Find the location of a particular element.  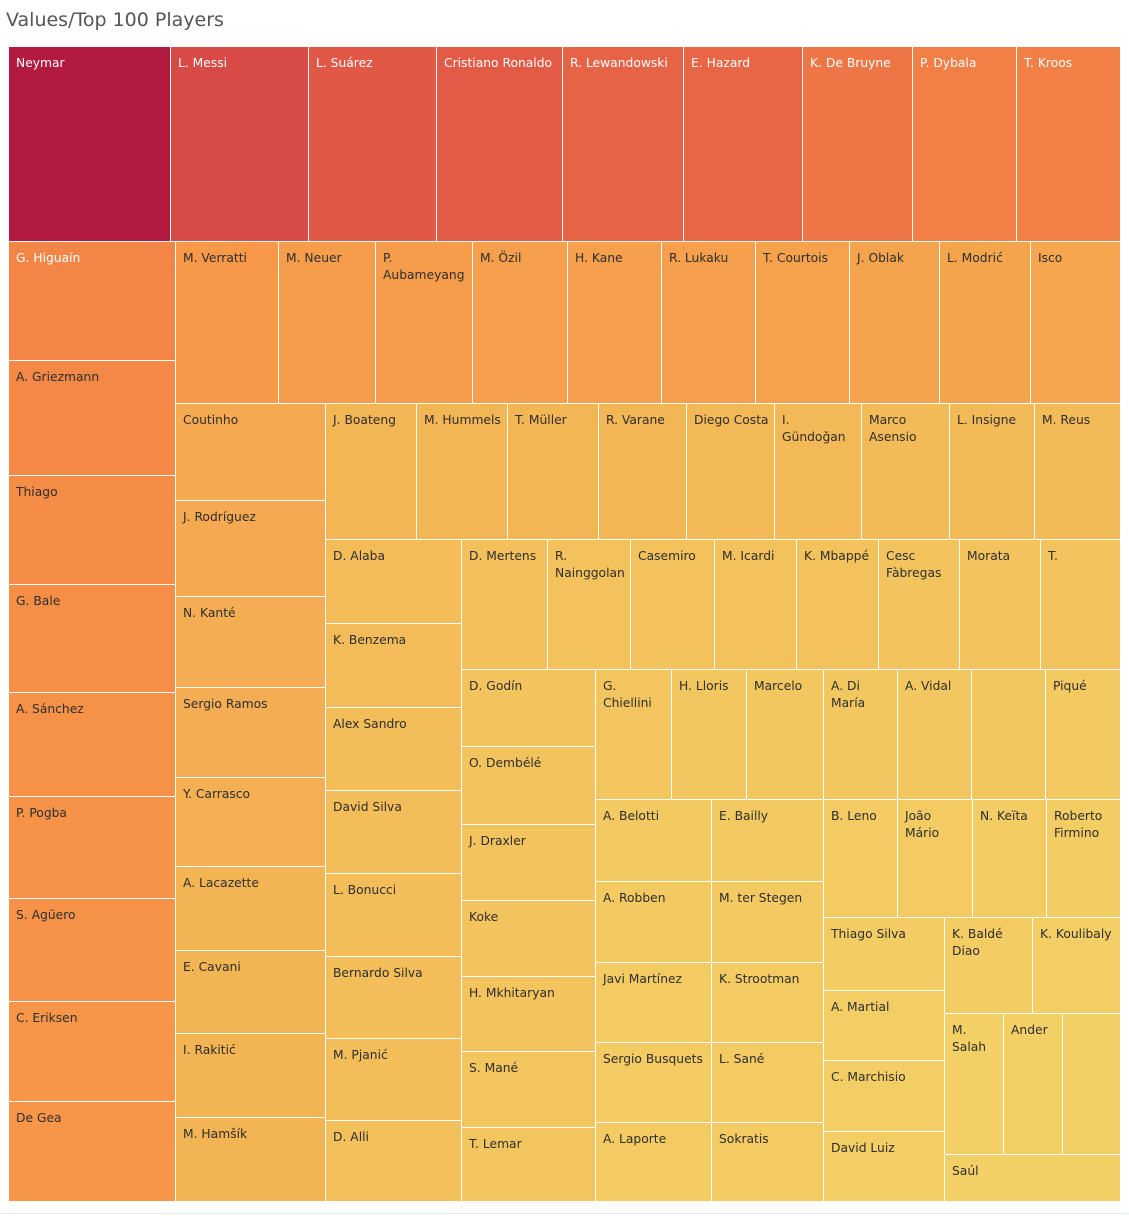

treemap-cell: Thiago is located at coordinates (92, 530).